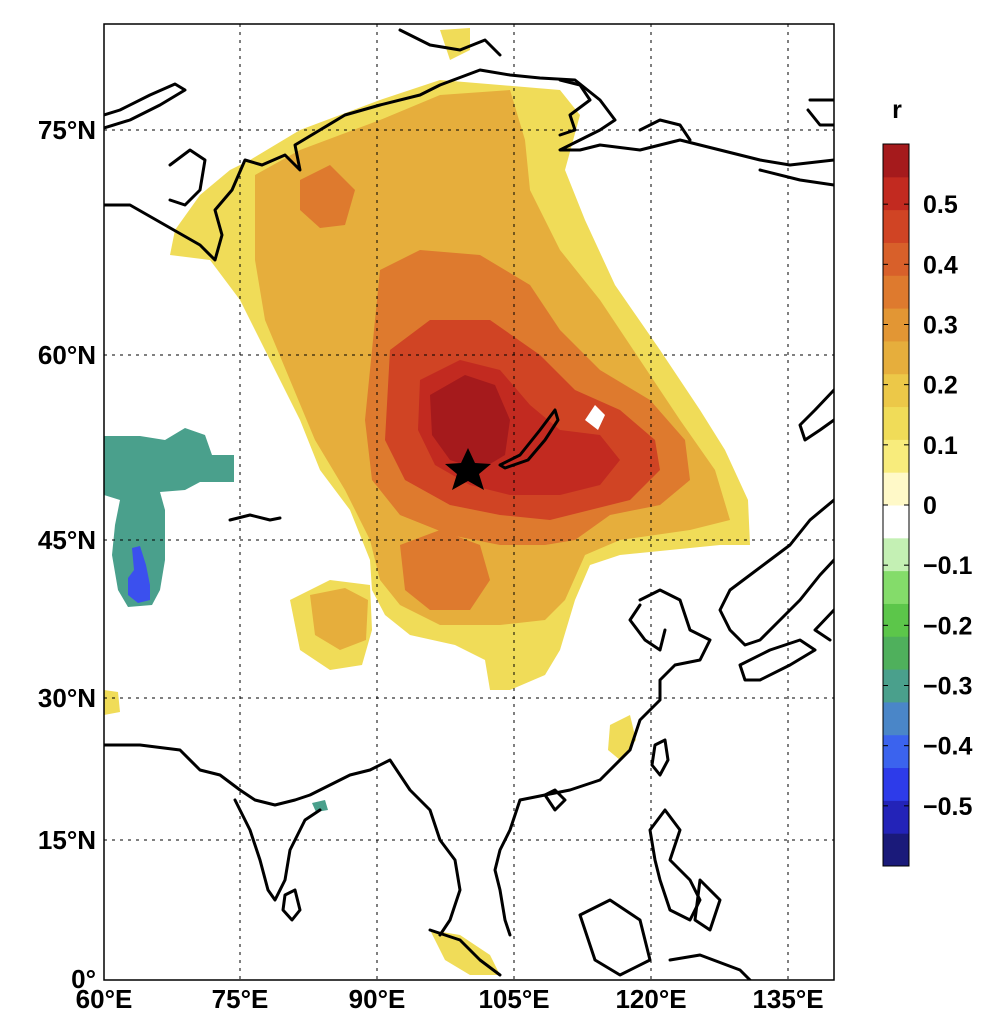 The width and height of the screenshot is (991, 1017). Describe the element at coordinates (787, 999) in the screenshot. I see `x-tick-label: 135°E` at that location.